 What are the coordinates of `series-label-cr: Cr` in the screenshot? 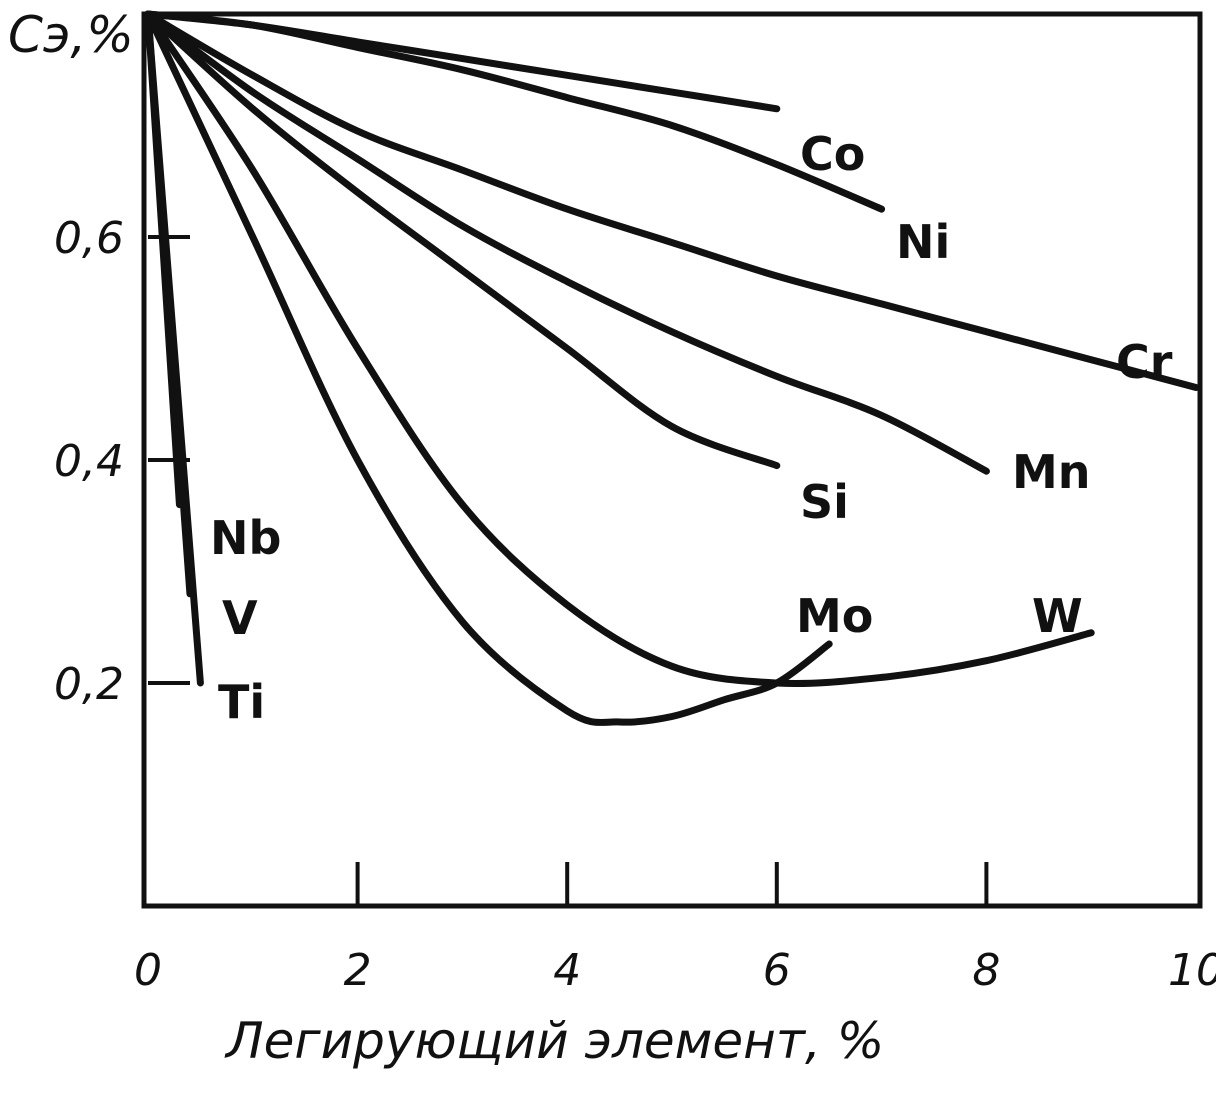 It's located at (1144, 362).